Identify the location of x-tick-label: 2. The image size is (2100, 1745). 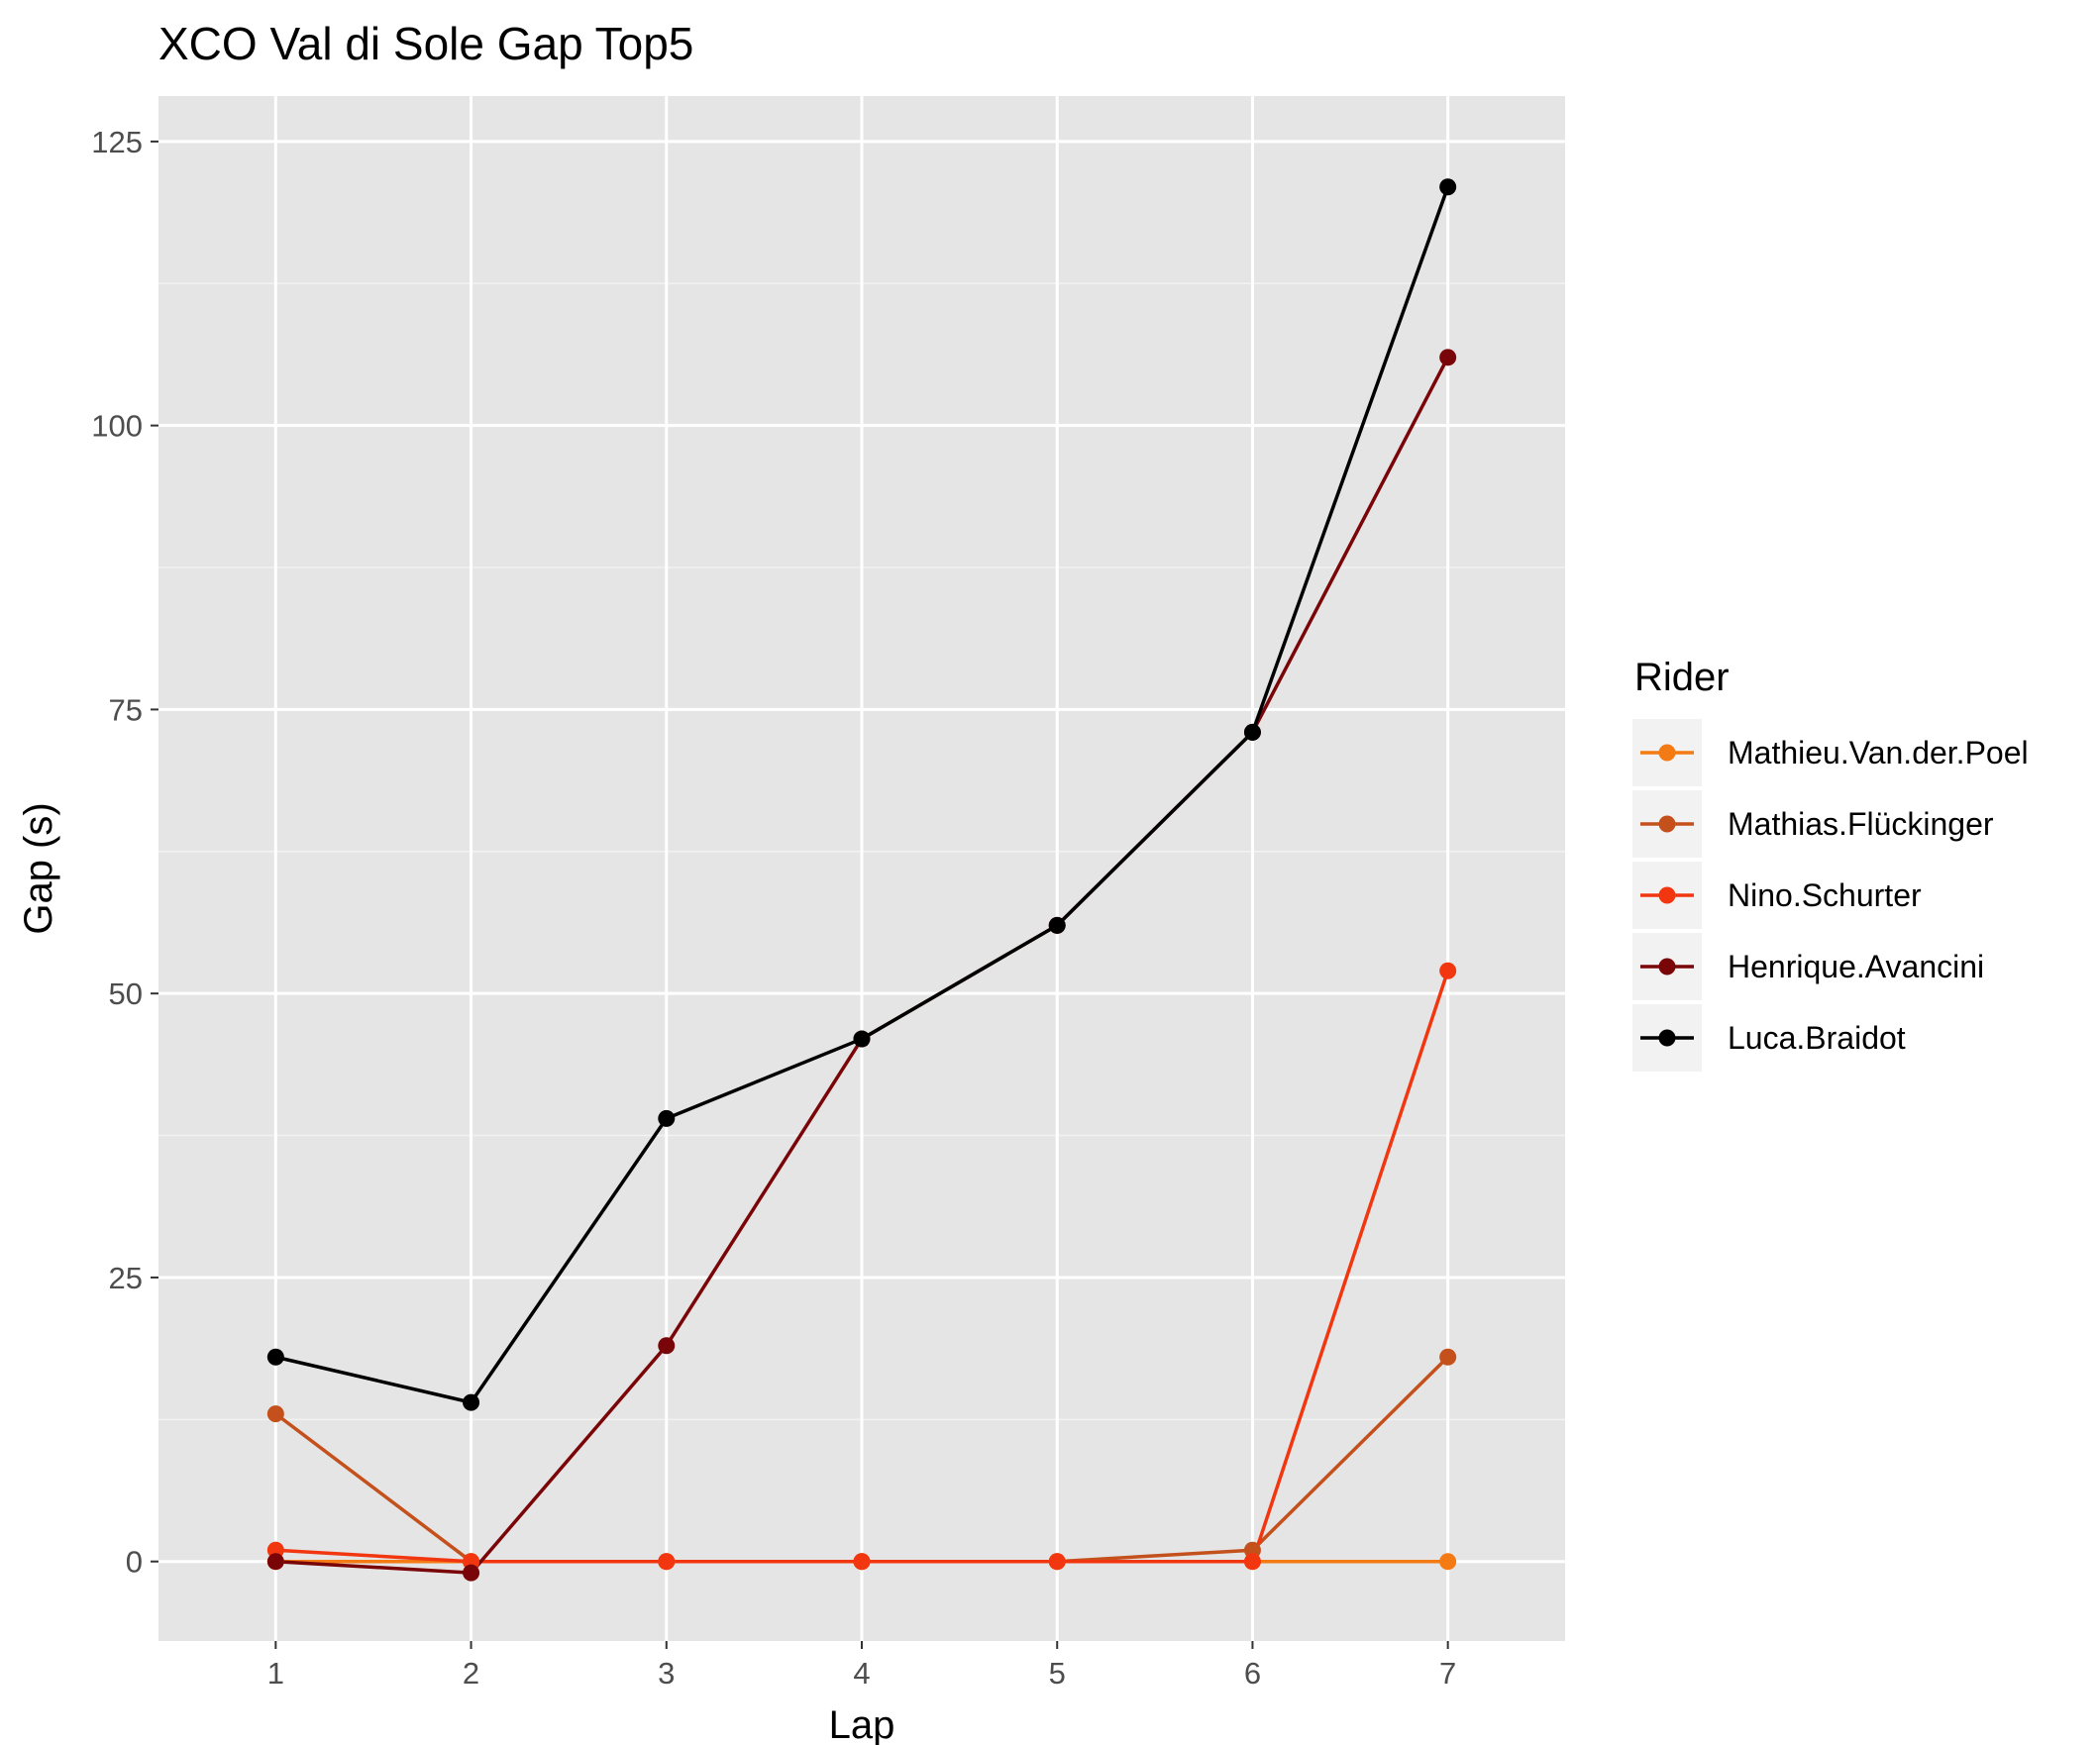
(471, 1673).